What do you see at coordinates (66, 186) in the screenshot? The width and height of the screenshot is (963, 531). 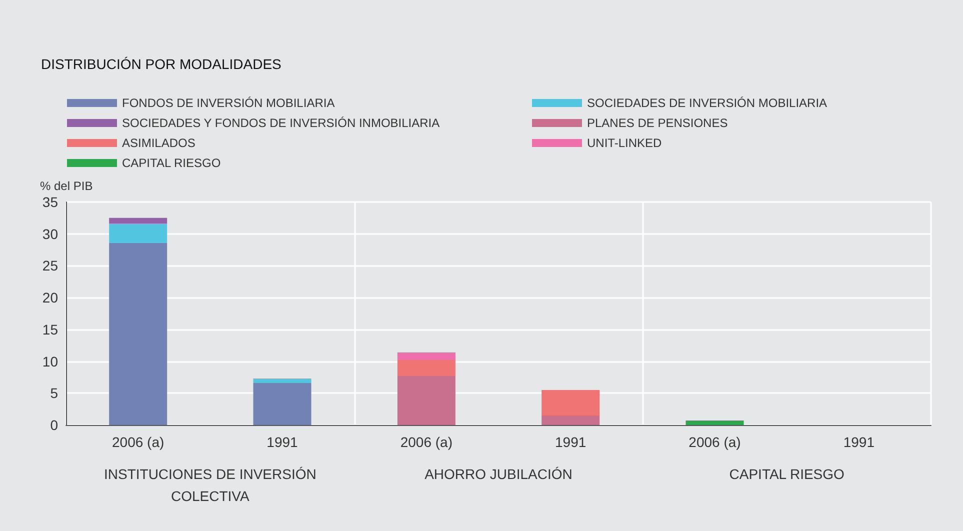 I see `y-axis-title: % del PIB` at bounding box center [66, 186].